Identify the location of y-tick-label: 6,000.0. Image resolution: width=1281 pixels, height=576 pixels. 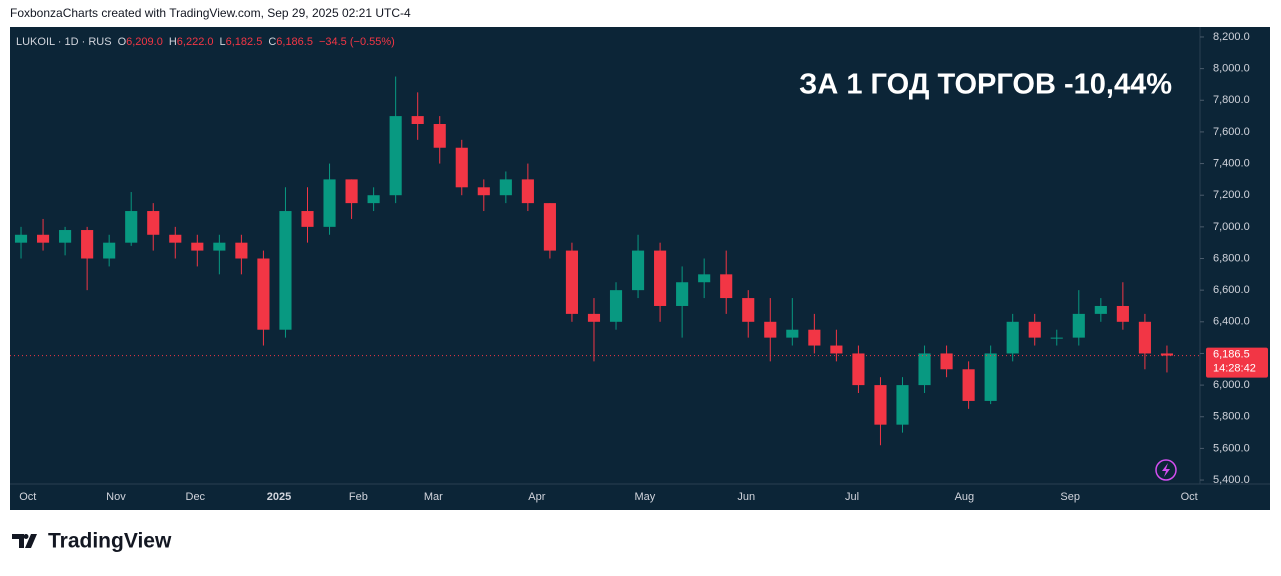
(1231, 385).